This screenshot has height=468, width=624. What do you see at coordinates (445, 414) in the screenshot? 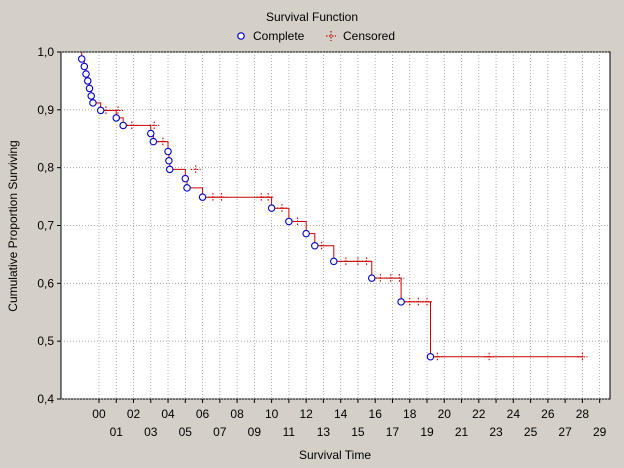
I see `x-tick-label: 20` at bounding box center [445, 414].